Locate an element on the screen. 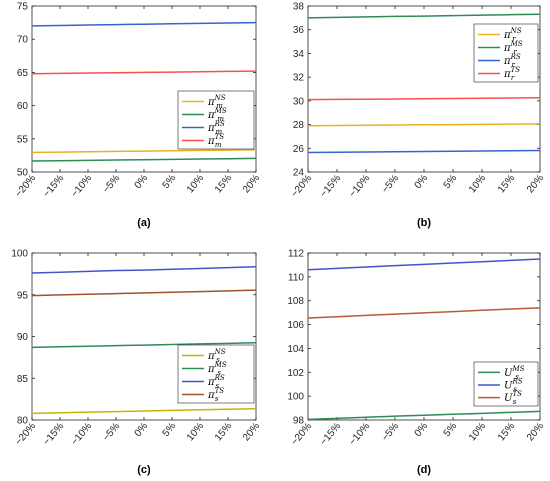  y-tick-label: 30 is located at coordinates (299, 101).